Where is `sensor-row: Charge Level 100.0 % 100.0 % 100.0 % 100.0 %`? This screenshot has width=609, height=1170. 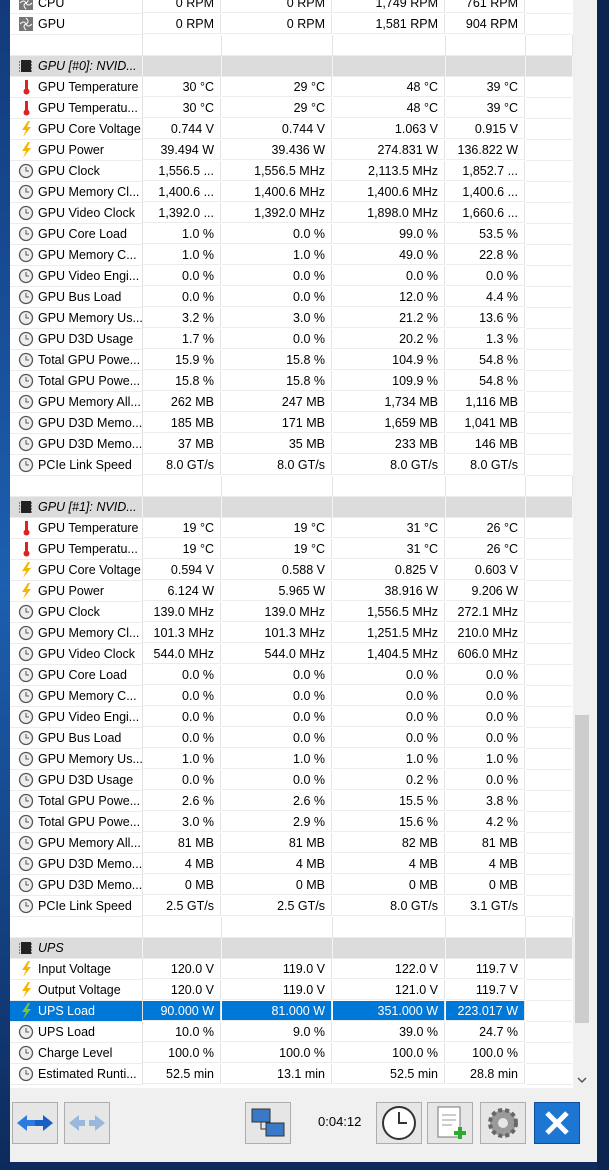 sensor-row: Charge Level 100.0 % 100.0 % 100.0 % 100.0 % is located at coordinates (291, 1053).